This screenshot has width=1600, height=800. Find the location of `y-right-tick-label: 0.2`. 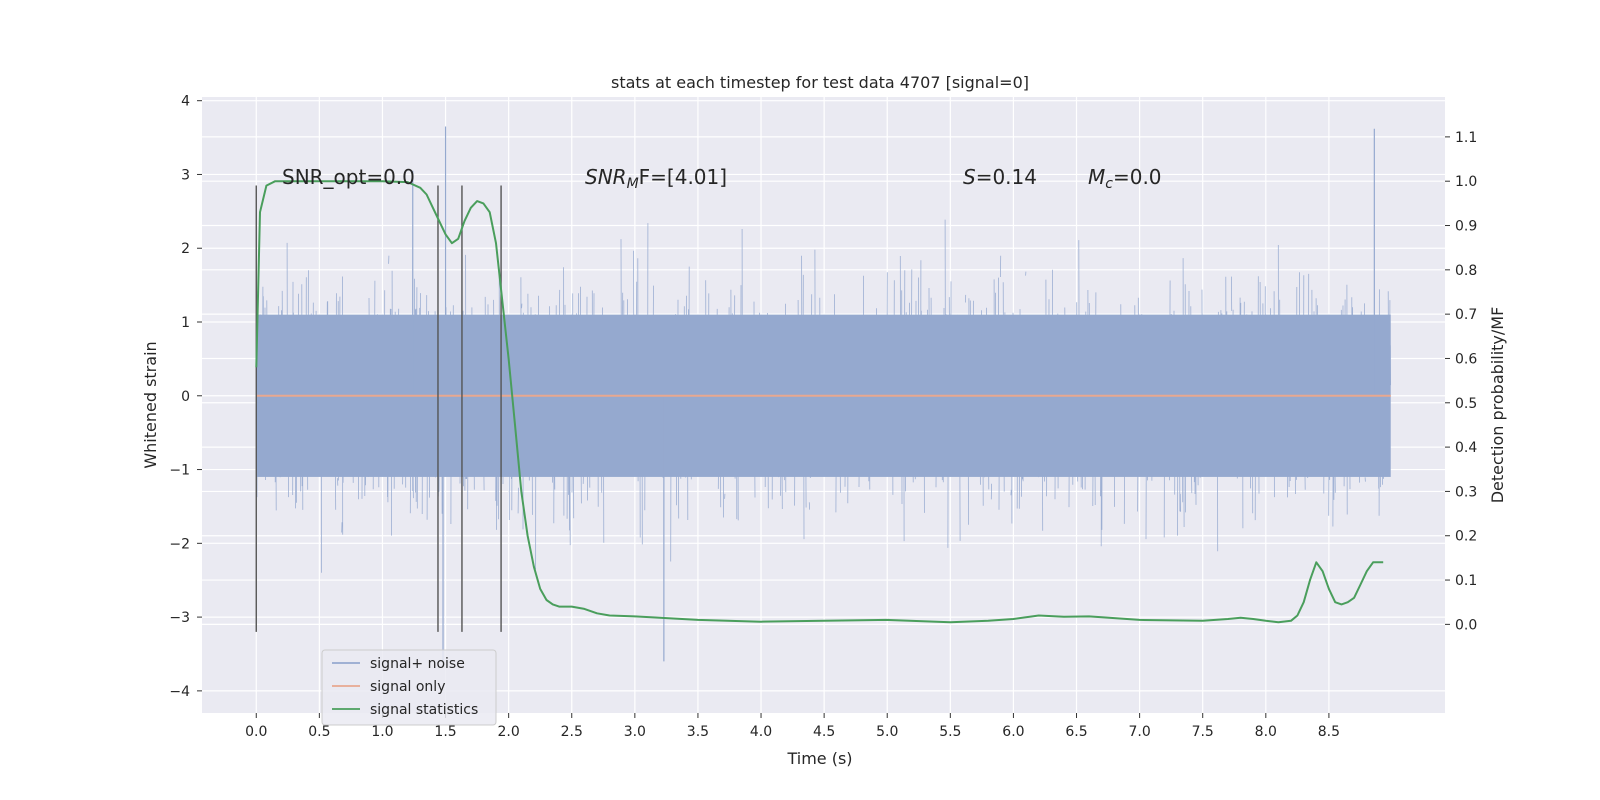

y-right-tick-label: 0.2 is located at coordinates (1466, 537).